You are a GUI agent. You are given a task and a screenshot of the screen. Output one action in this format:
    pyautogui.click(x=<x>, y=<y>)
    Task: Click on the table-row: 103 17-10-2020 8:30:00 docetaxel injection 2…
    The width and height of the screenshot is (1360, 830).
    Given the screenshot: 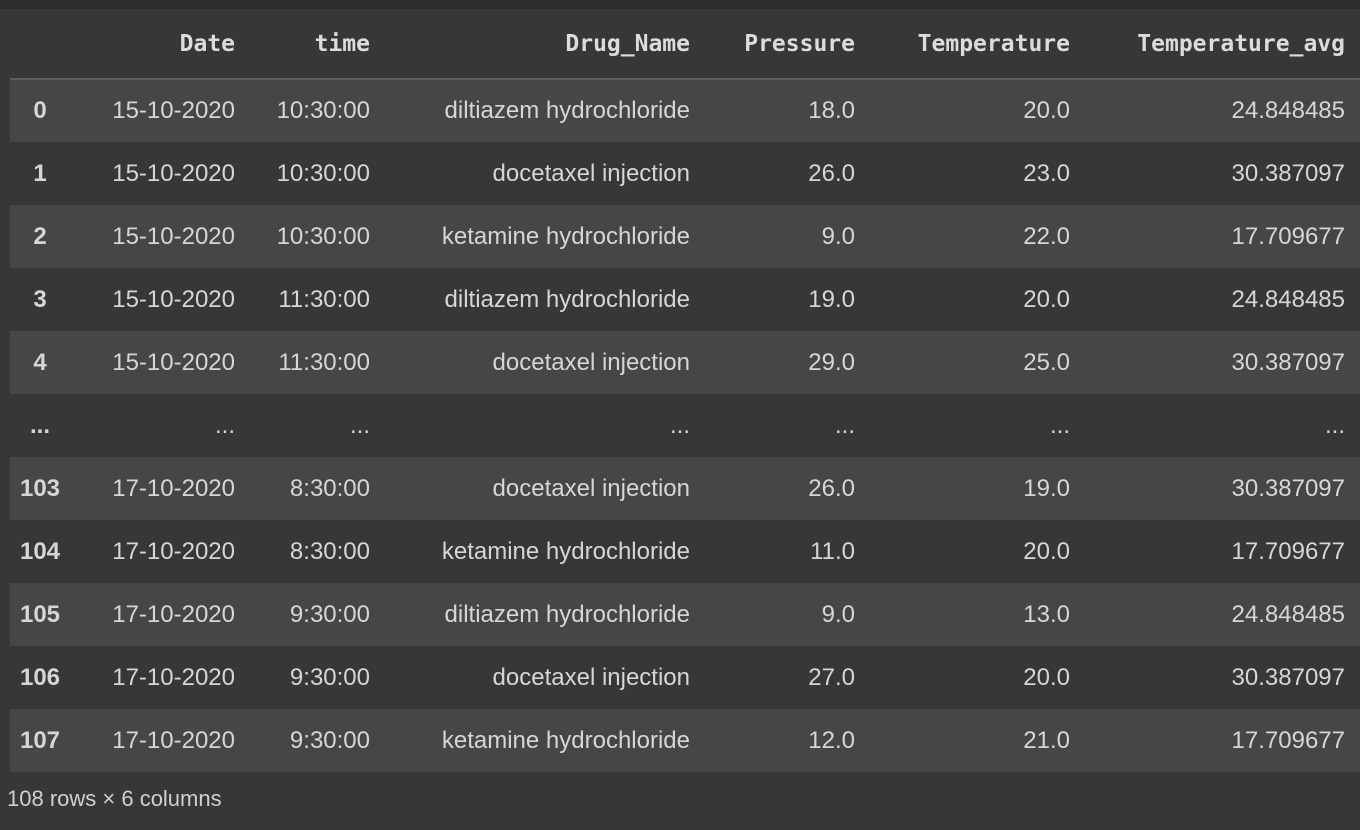 What is the action you would take?
    pyautogui.click(x=685, y=488)
    